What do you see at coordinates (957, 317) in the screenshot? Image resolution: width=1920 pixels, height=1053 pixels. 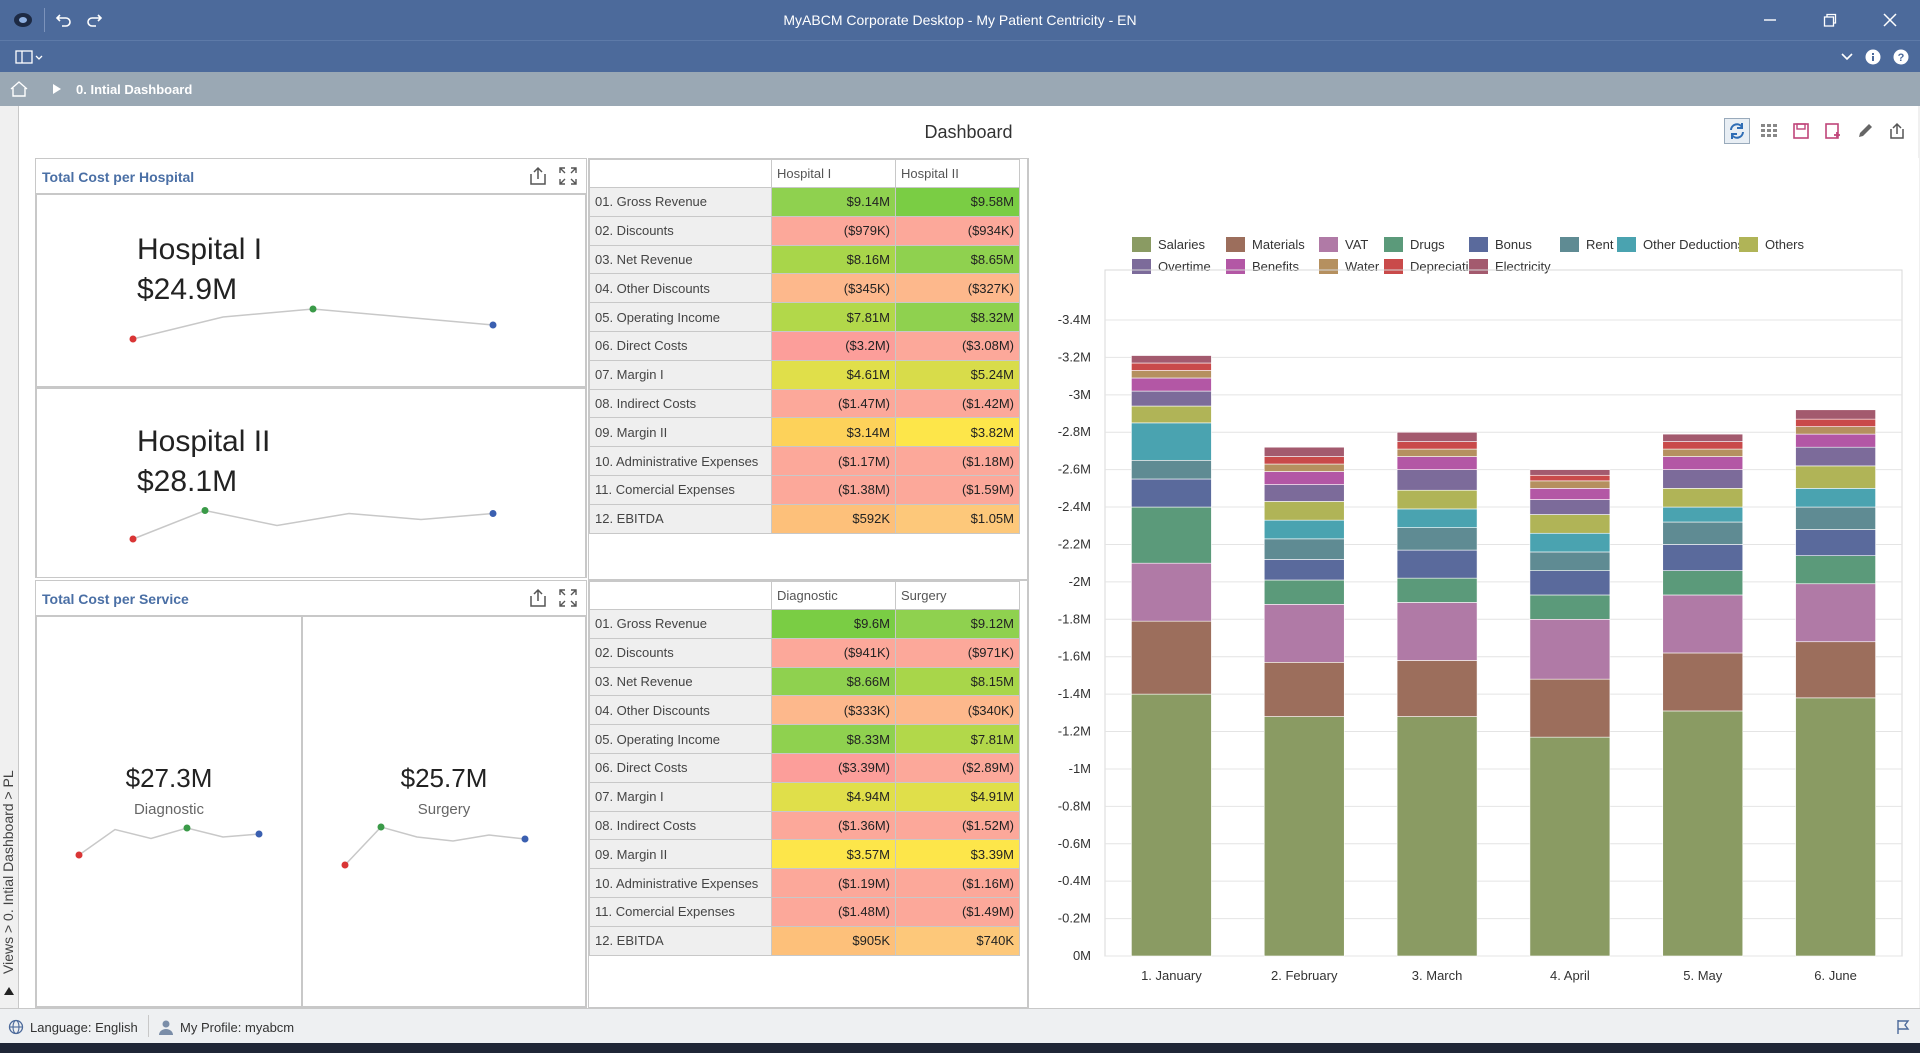 I see `value-cell: $8.32M` at bounding box center [957, 317].